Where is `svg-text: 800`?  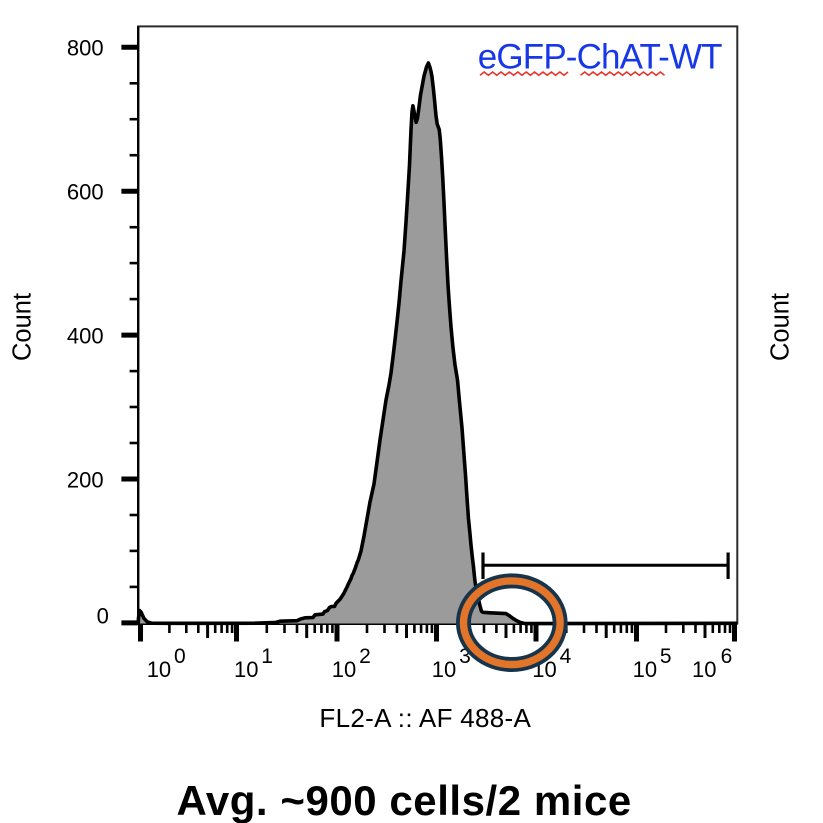 svg-text: 800 is located at coordinates (85, 48).